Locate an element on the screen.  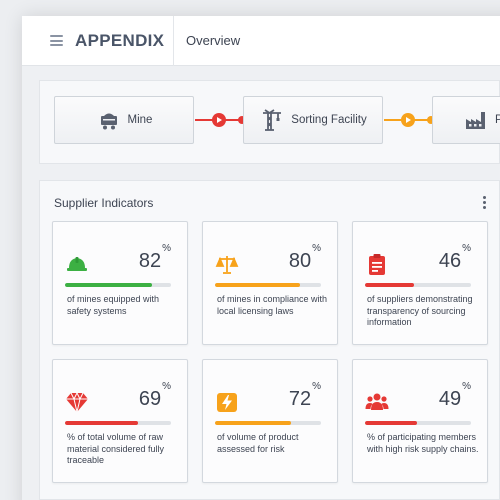
clipboard-icon is located at coordinates (377, 264).